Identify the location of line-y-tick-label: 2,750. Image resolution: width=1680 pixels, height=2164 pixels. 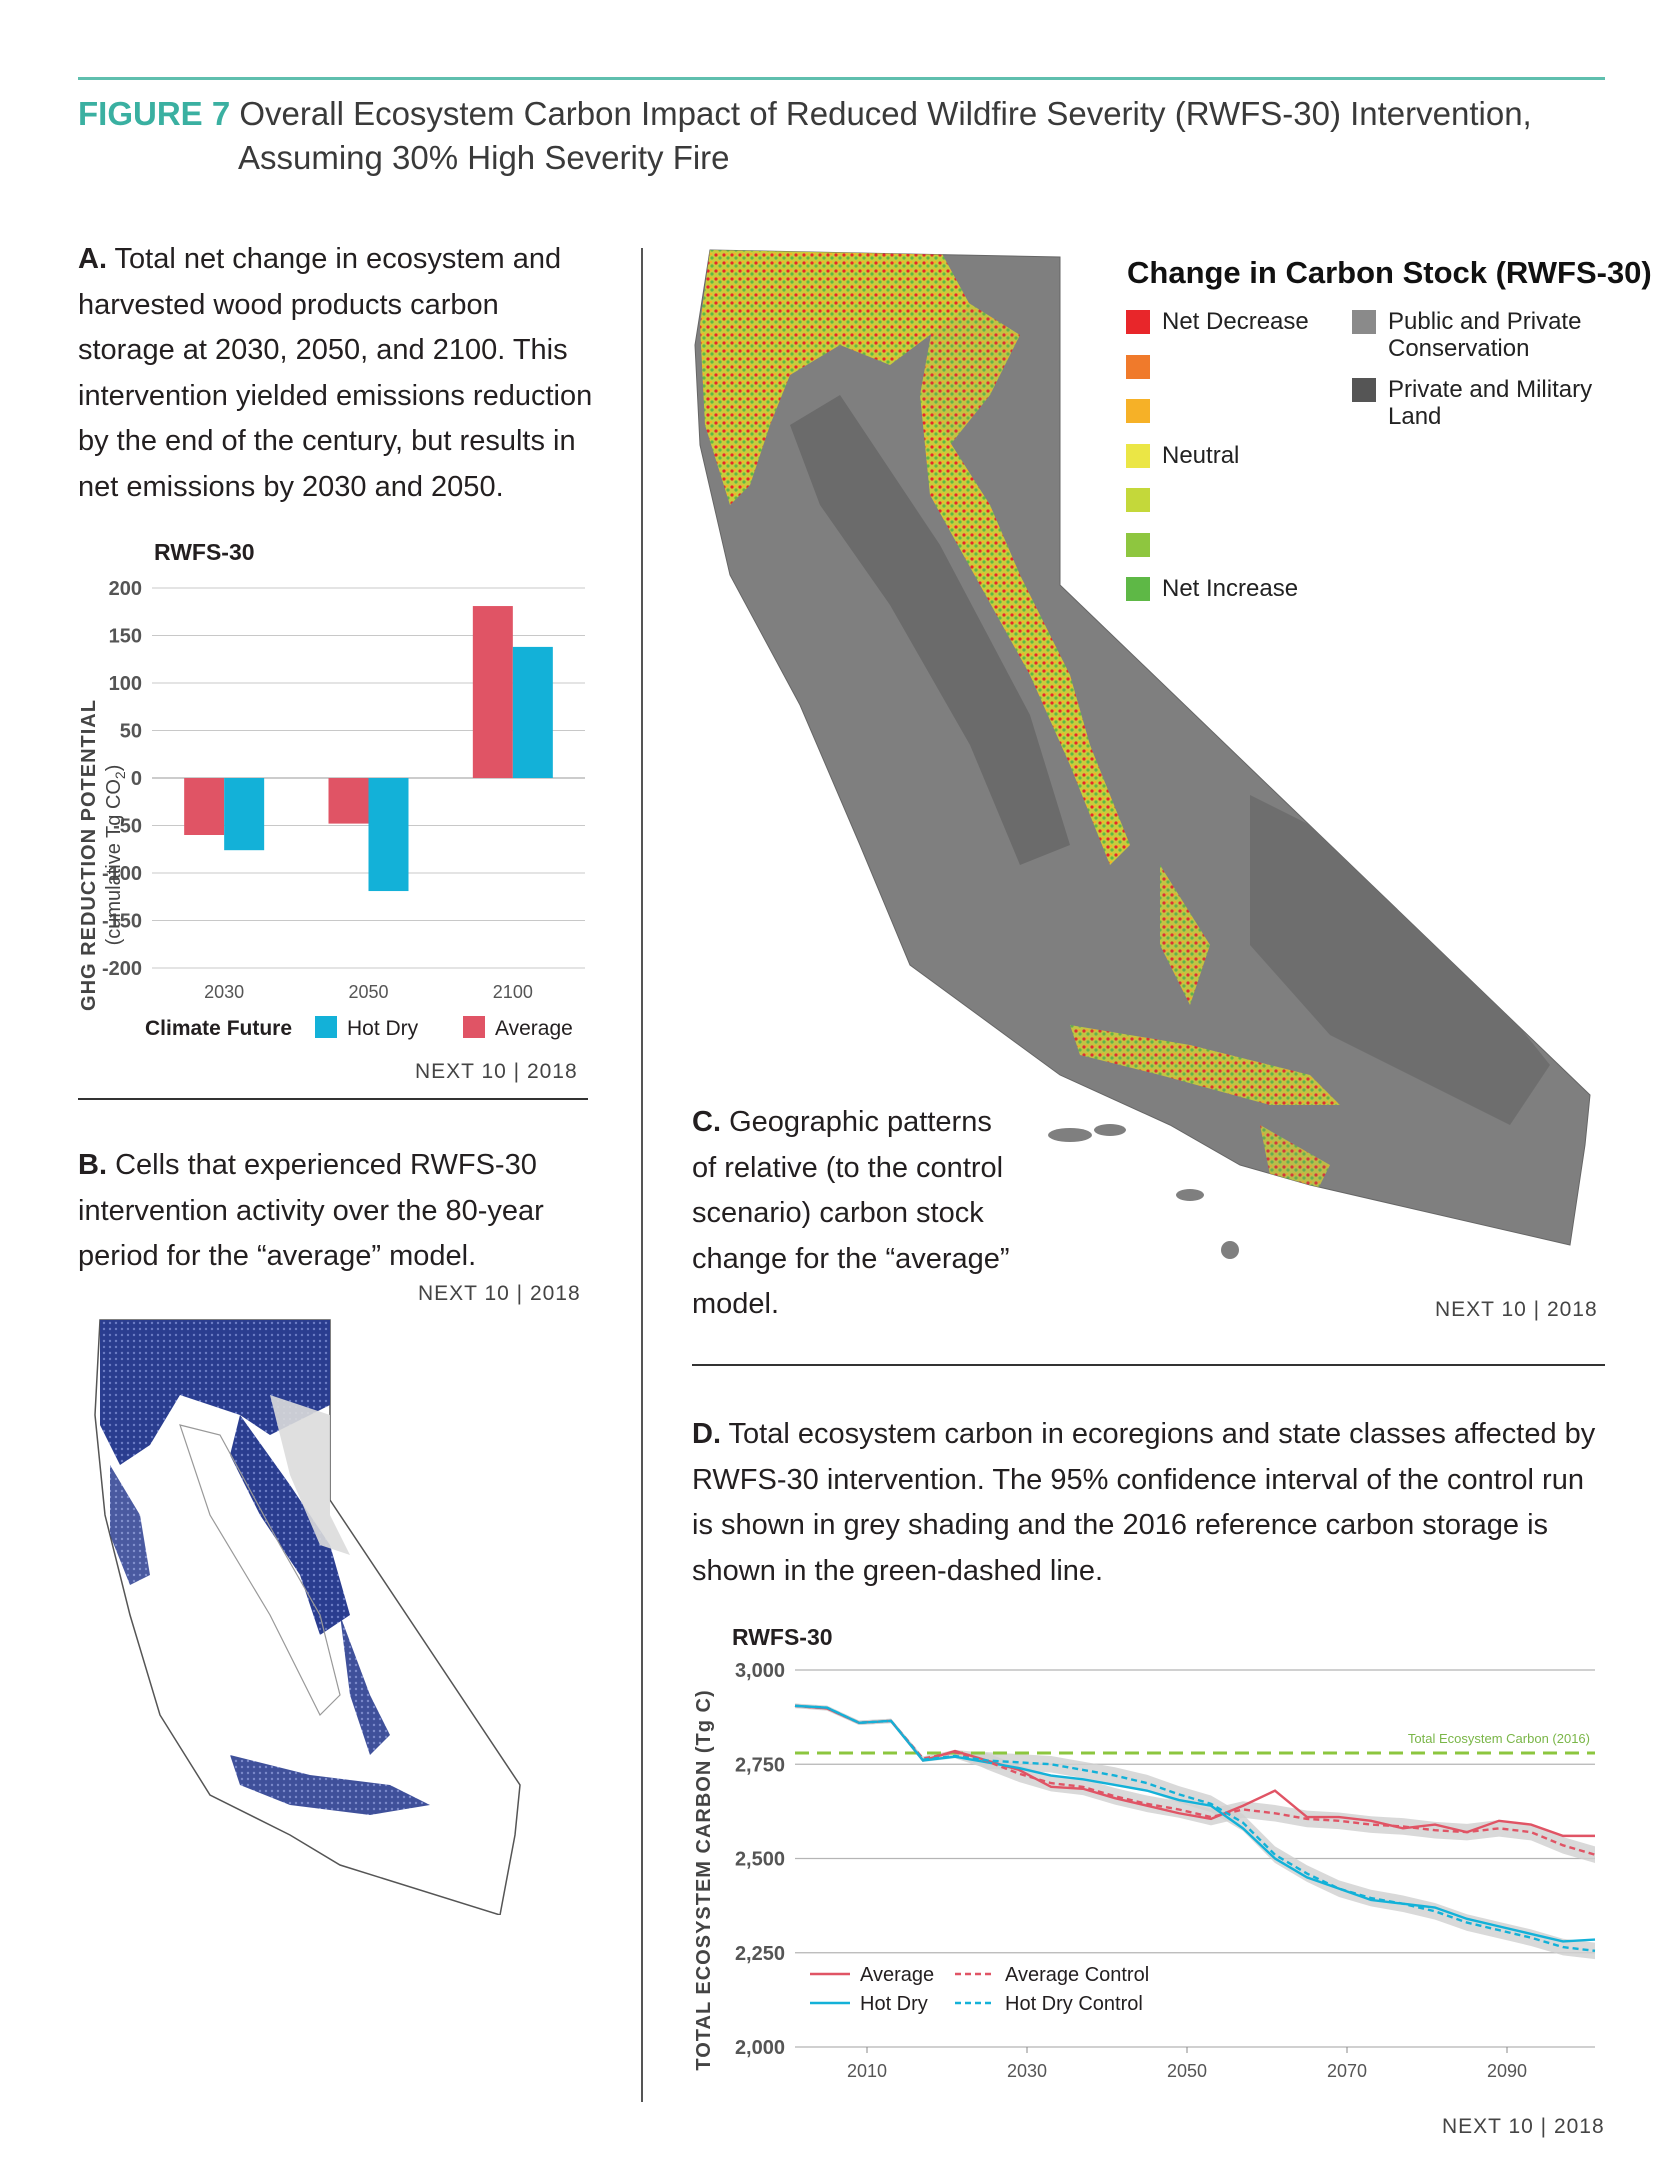
(760, 1765).